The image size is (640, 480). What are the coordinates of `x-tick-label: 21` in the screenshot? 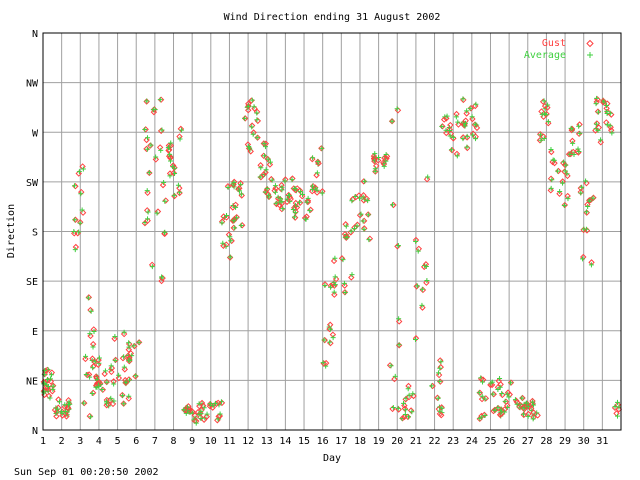 It's located at (416, 441).